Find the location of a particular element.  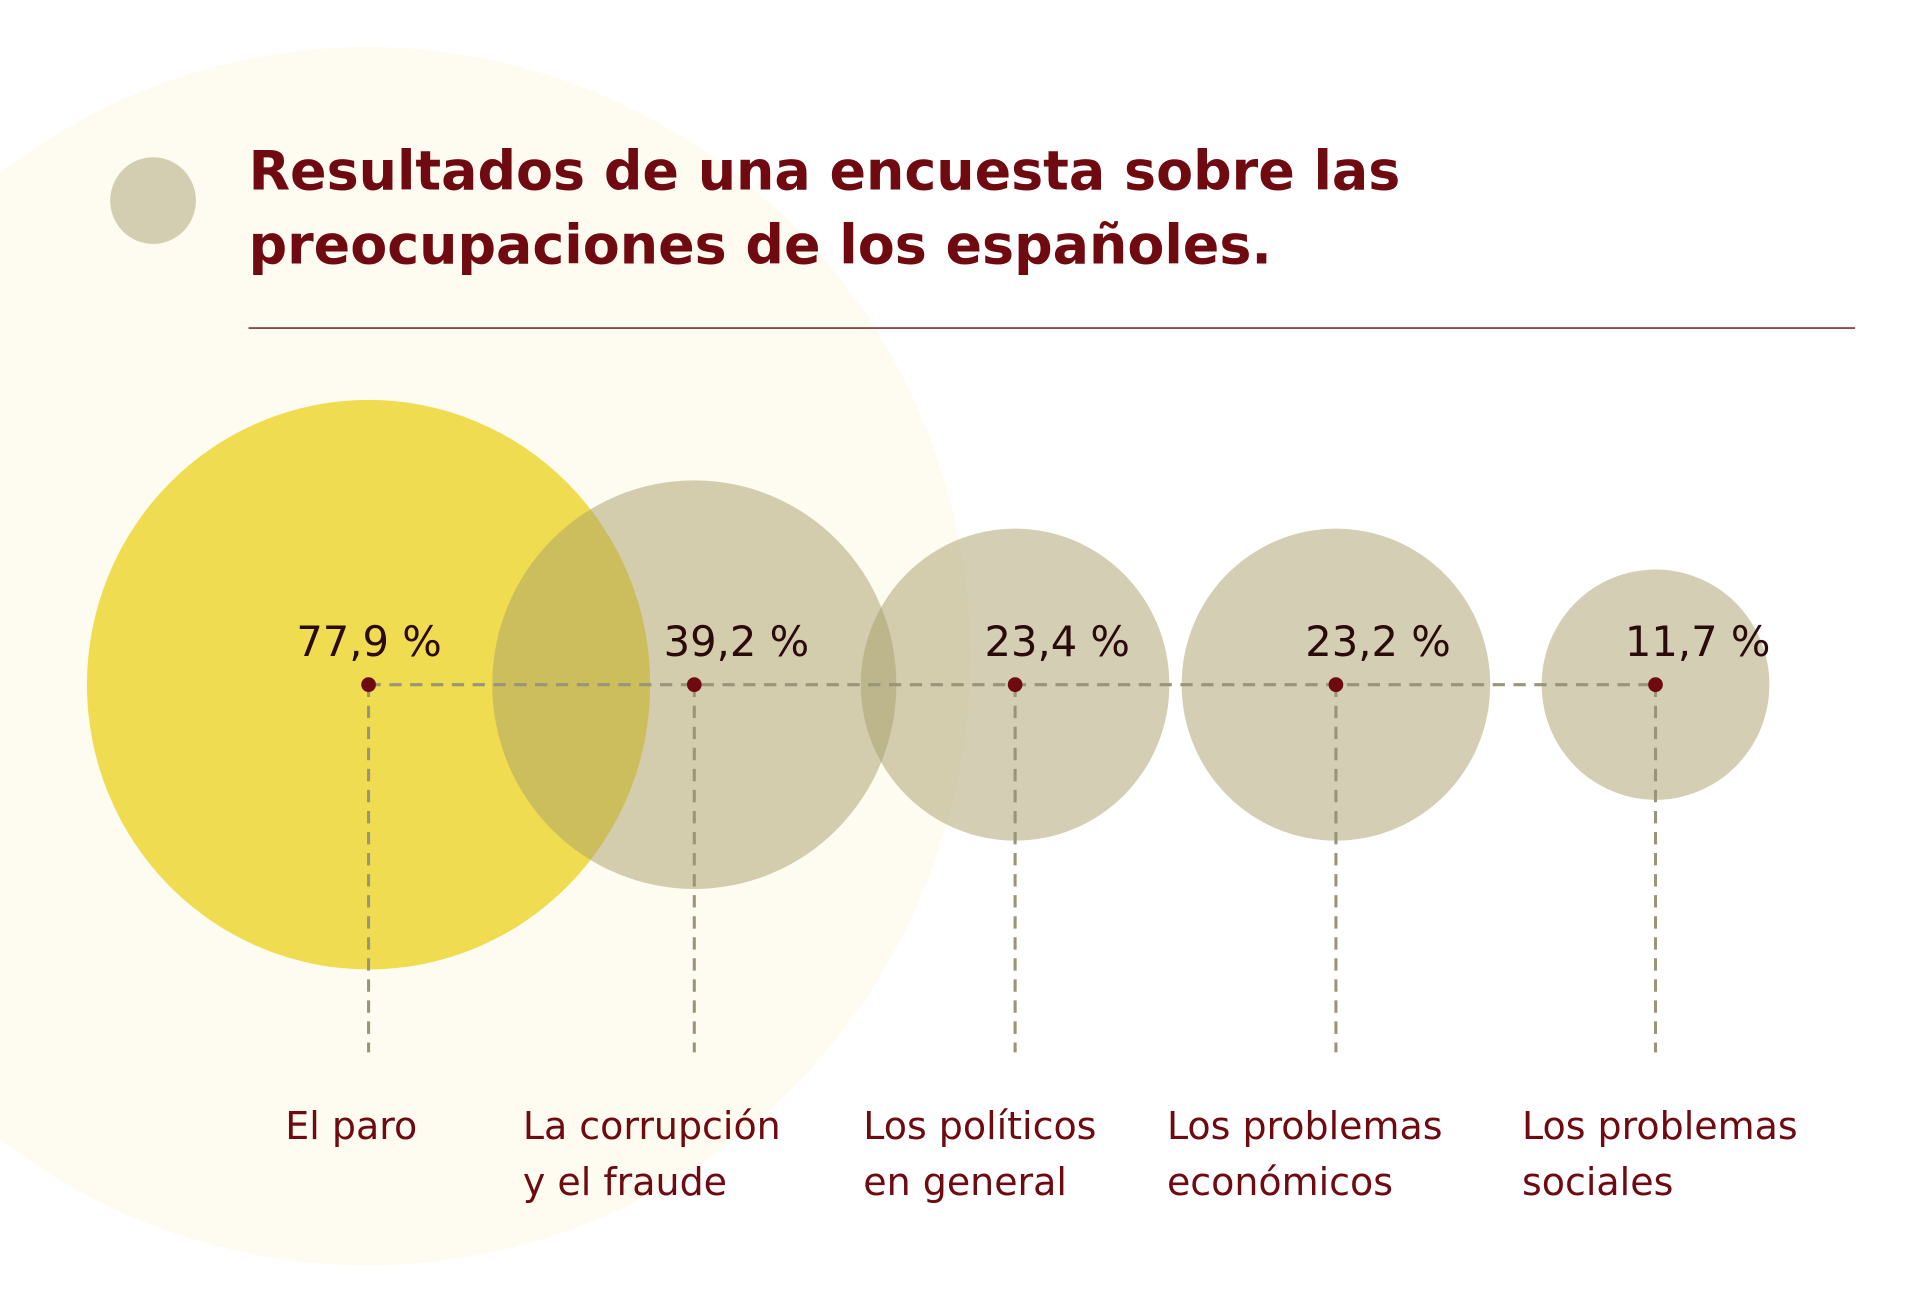

title-line-2: preocupaciones de los españoles. is located at coordinates (760, 244).